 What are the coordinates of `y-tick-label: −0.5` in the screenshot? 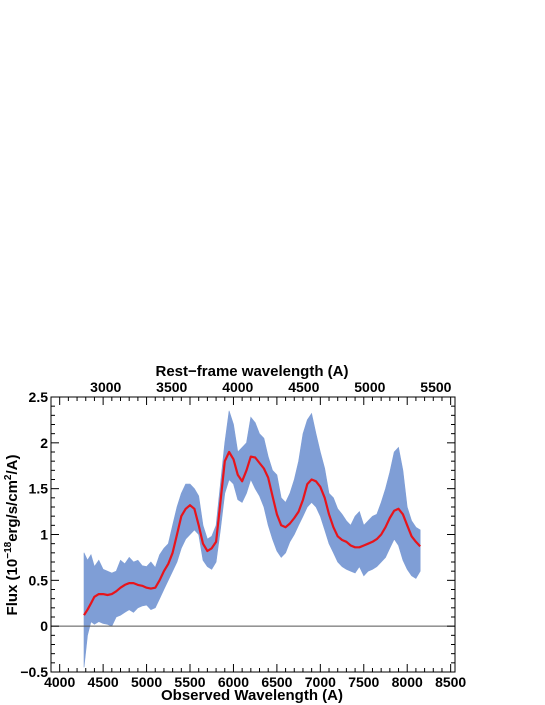 It's located at (34, 672).